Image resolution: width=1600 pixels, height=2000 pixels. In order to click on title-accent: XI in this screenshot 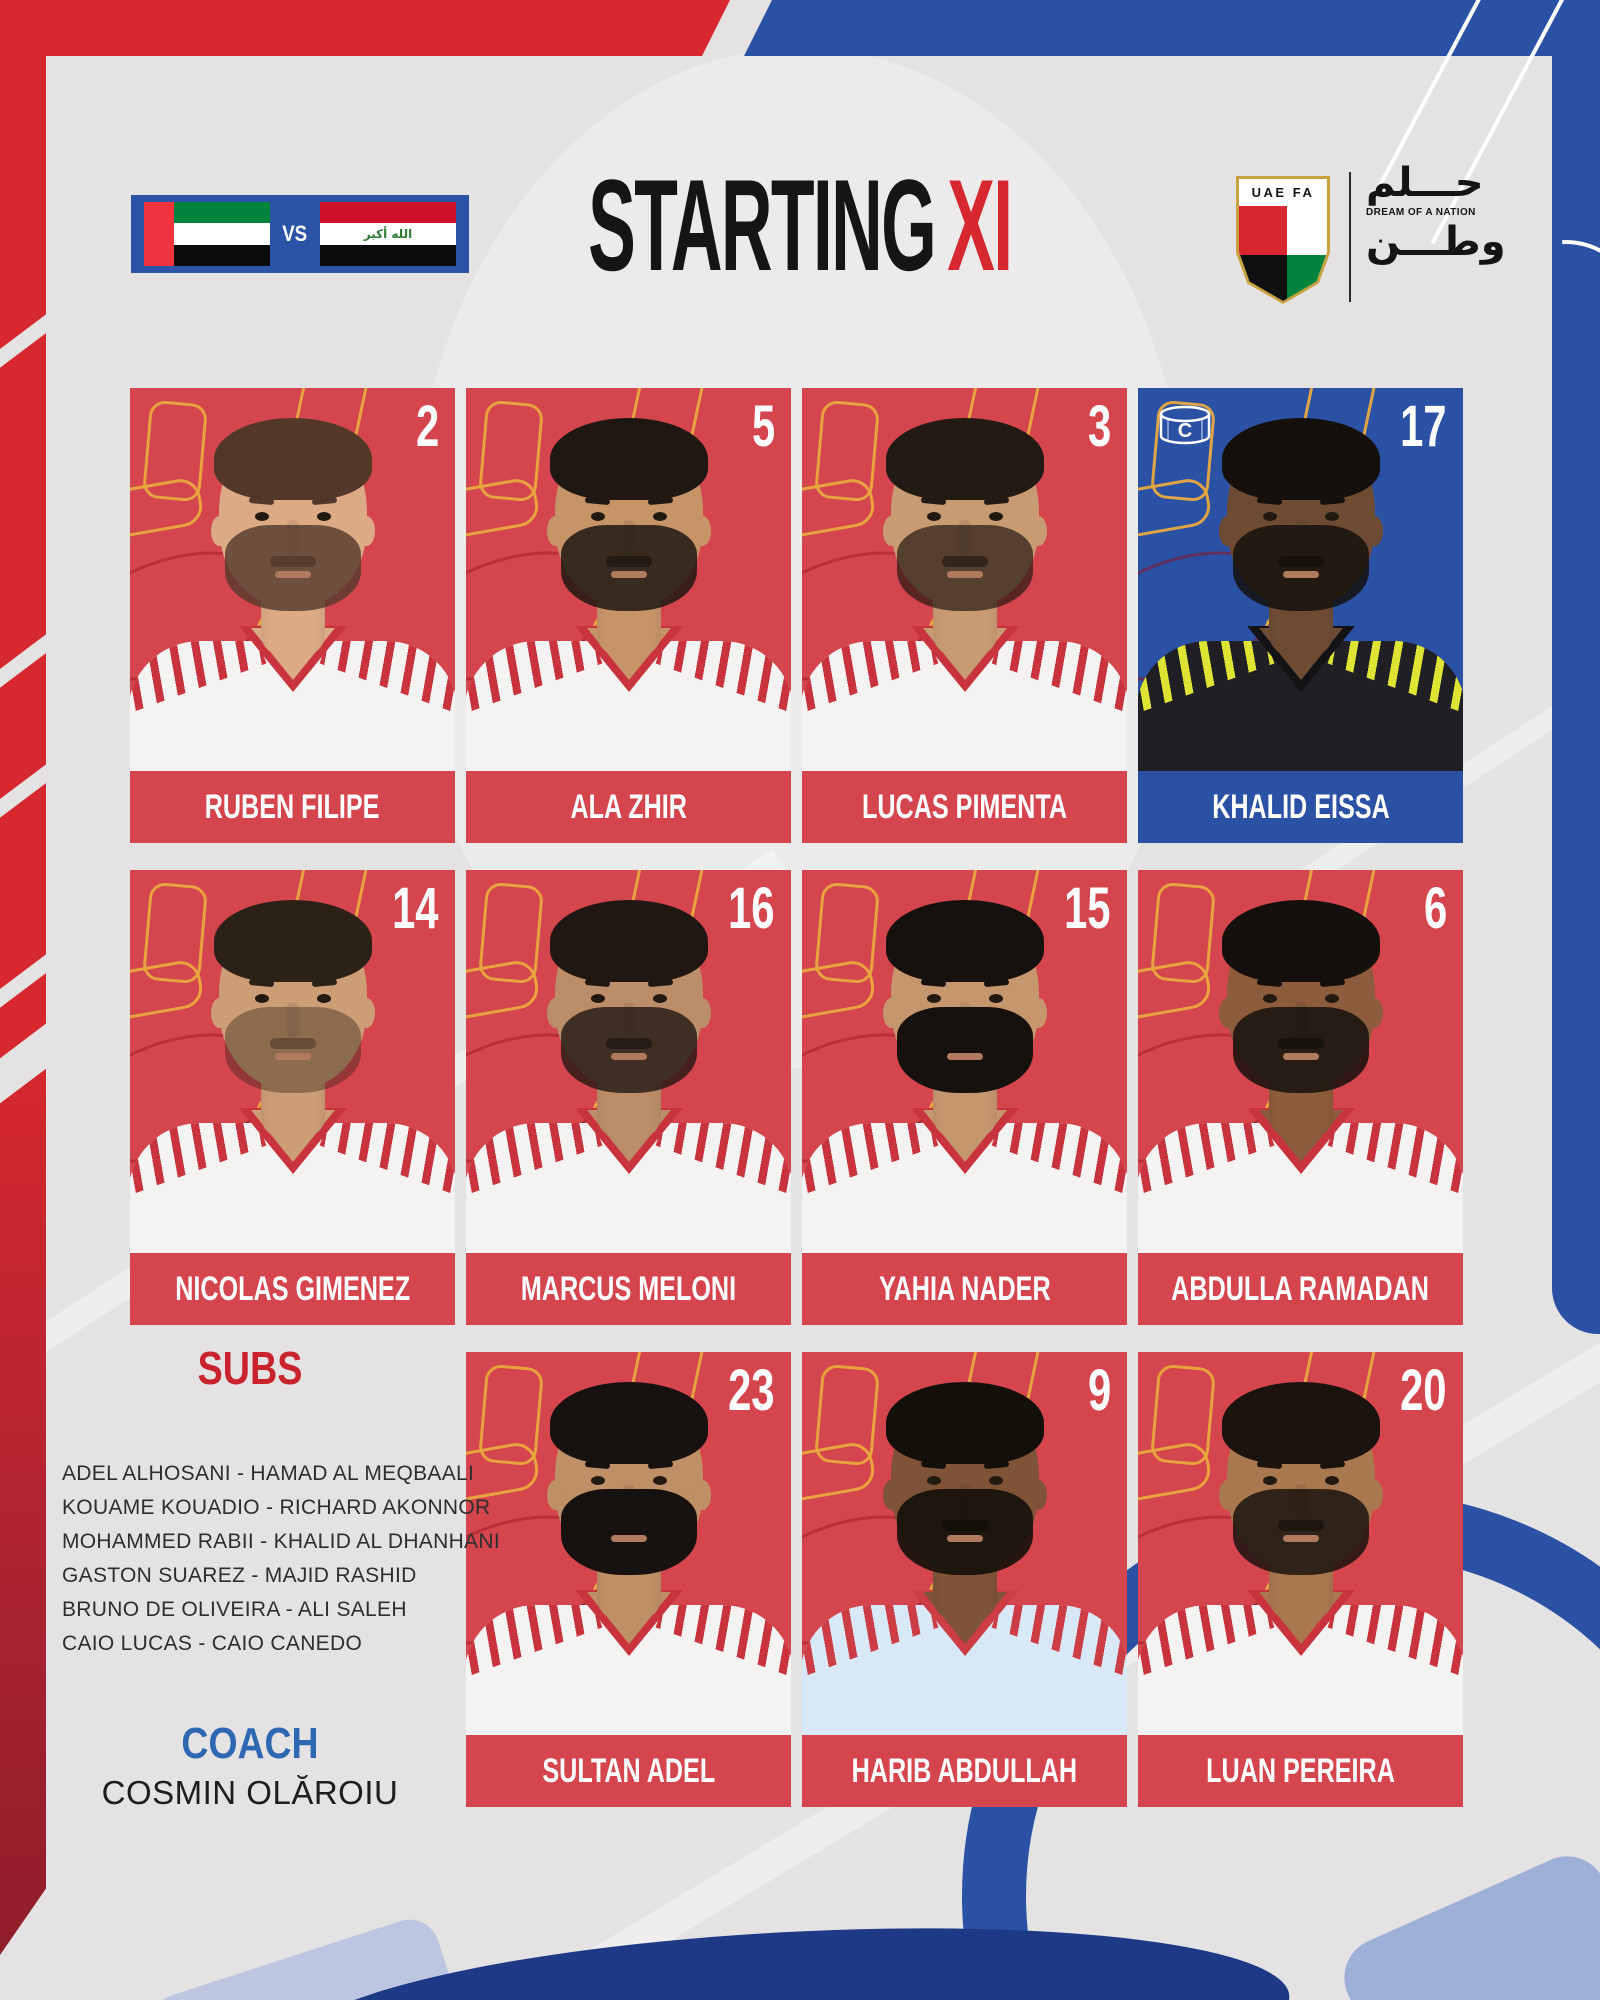, I will do `click(980, 225)`.